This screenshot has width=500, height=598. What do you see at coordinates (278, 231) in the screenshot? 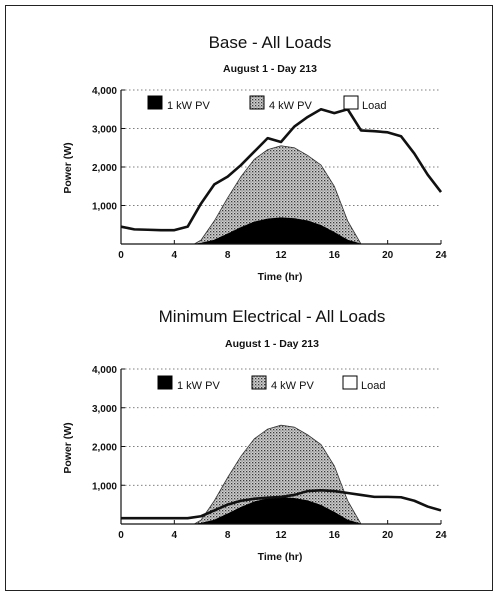
I see `series-1kw-pv-area` at bounding box center [278, 231].